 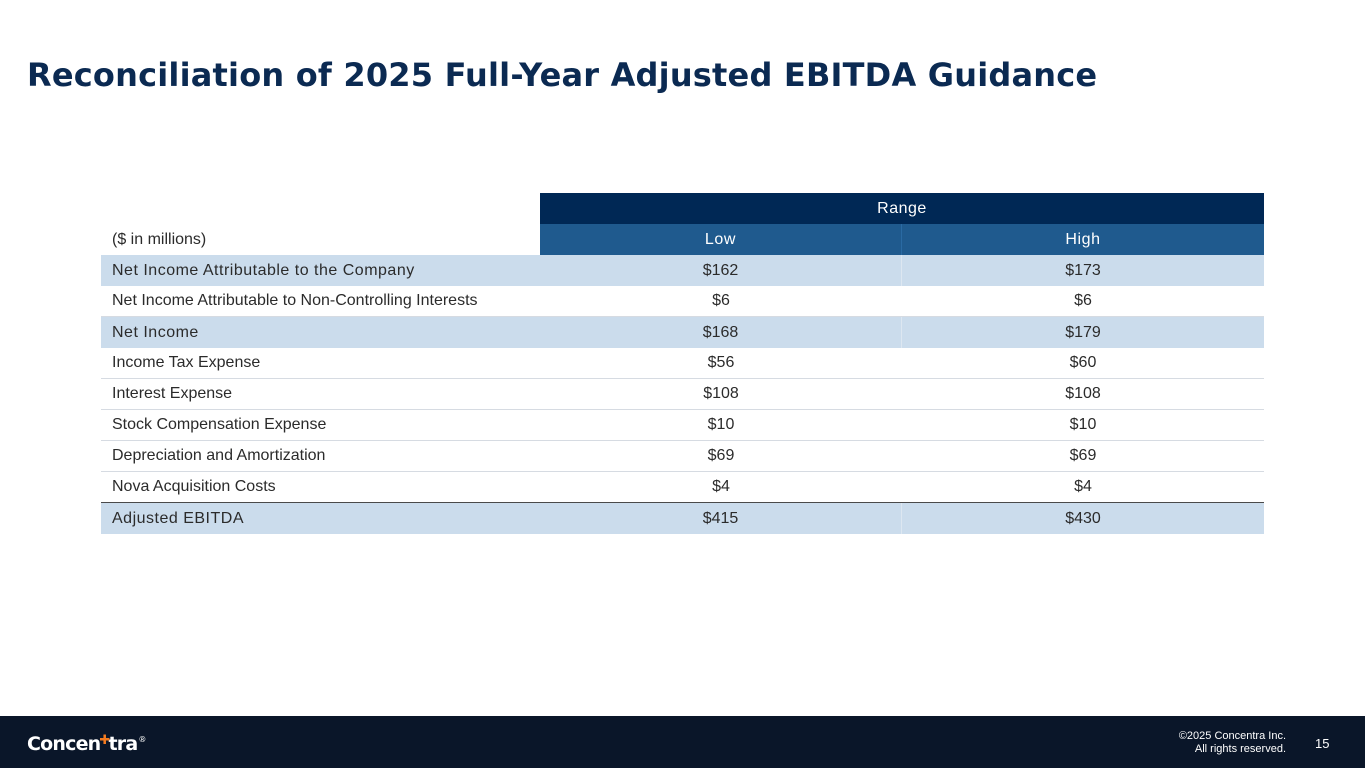 I want to click on row-value-high: $179, so click(x=1083, y=332).